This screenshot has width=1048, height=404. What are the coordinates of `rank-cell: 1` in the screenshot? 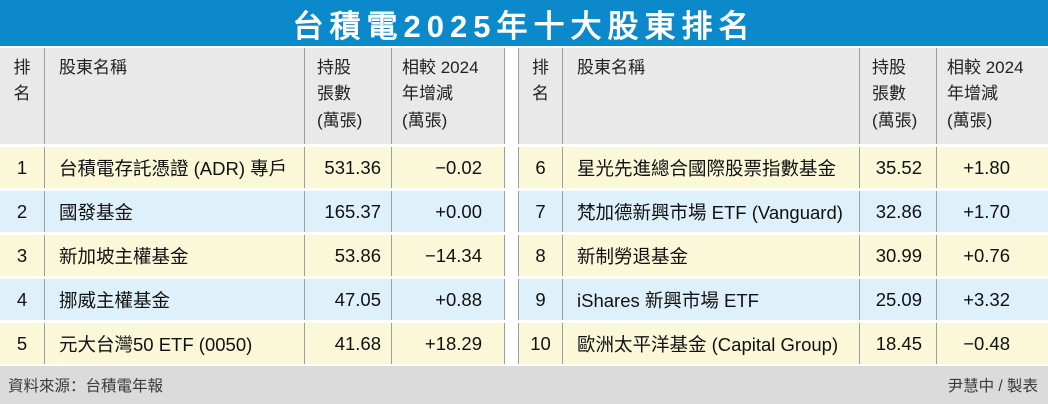 It's located at (22, 167).